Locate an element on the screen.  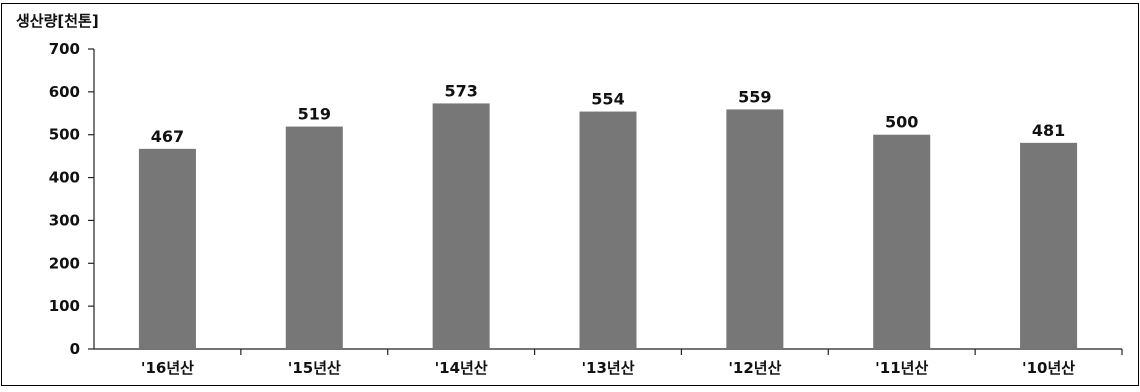
y-tick-label: 400 is located at coordinates (64, 178).